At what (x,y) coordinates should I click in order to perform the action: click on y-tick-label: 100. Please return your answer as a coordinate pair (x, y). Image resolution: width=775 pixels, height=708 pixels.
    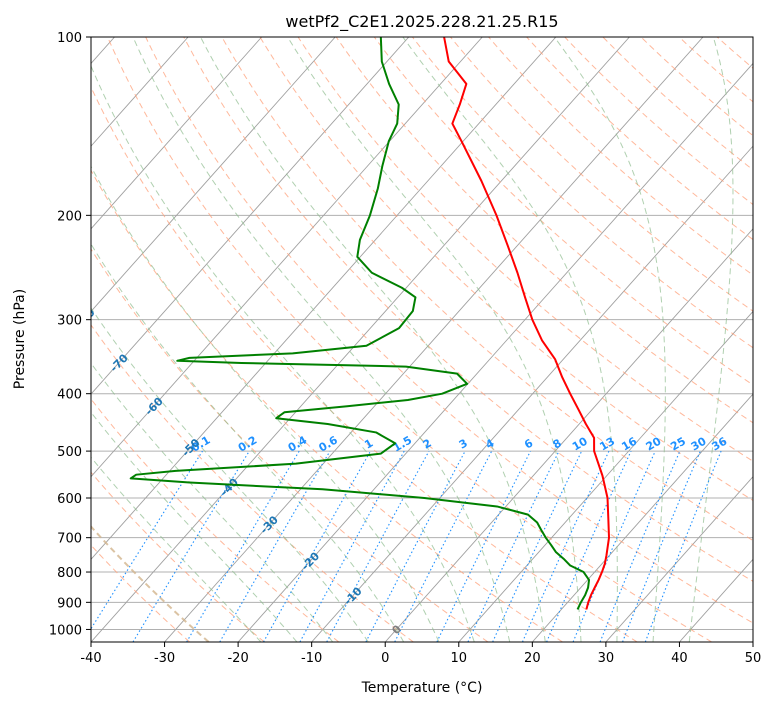
    Looking at the image, I should click on (69, 38).